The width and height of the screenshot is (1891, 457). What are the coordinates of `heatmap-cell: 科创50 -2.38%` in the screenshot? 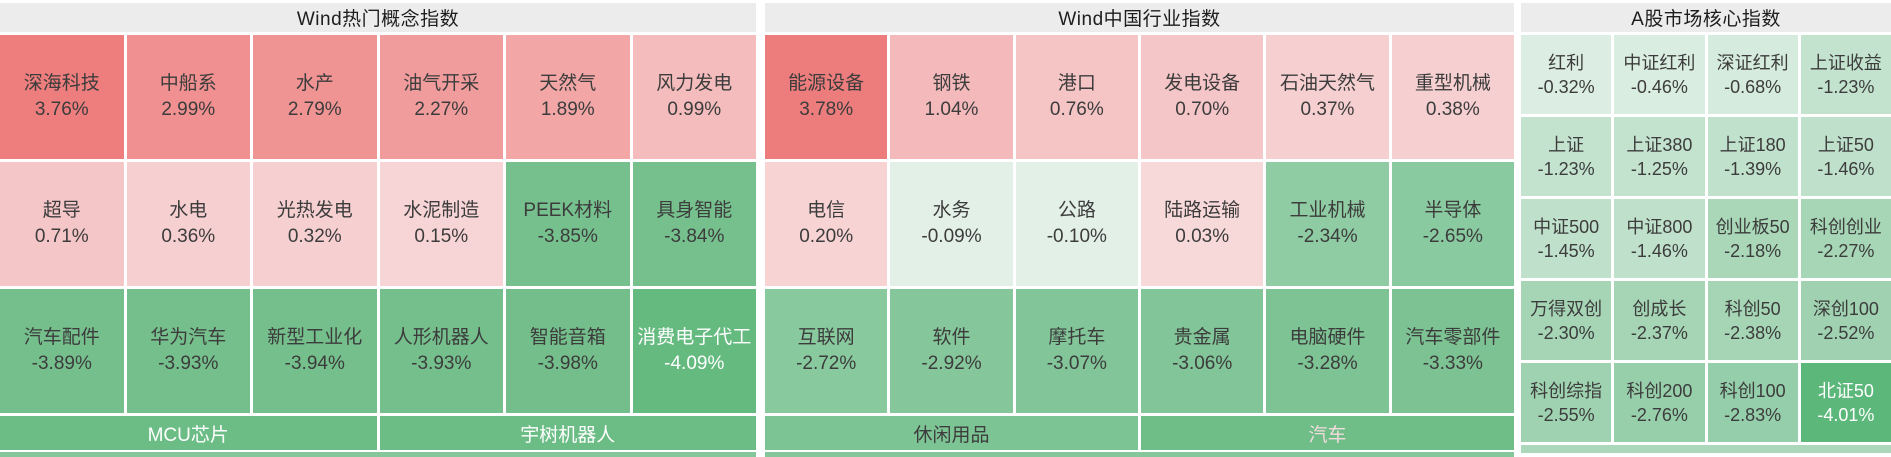 It's located at (1752, 320).